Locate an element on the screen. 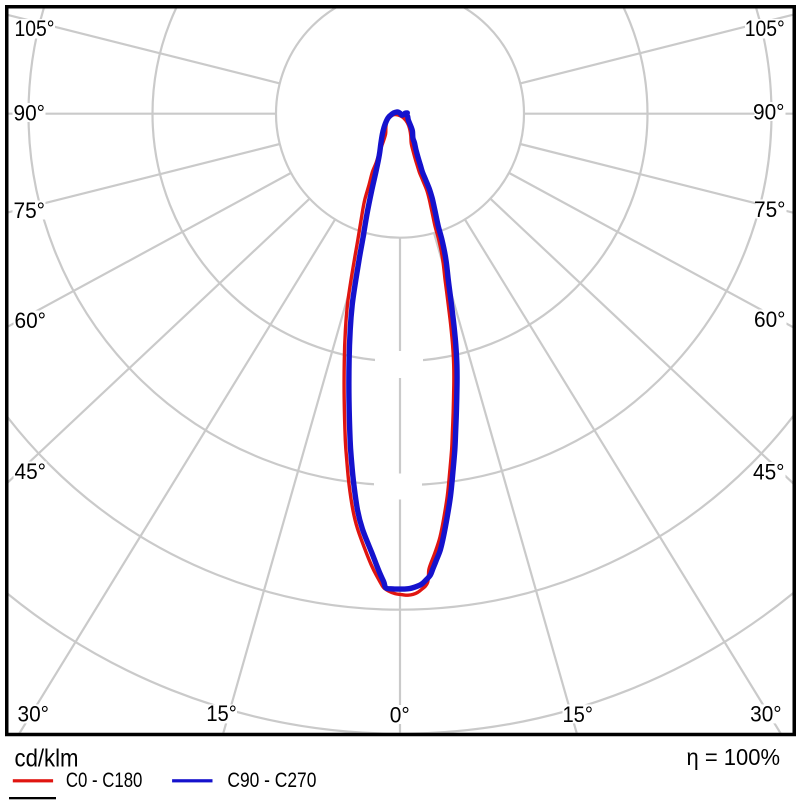 The width and height of the screenshot is (800, 805). svg-text: C90 - C270 is located at coordinates (271, 780).